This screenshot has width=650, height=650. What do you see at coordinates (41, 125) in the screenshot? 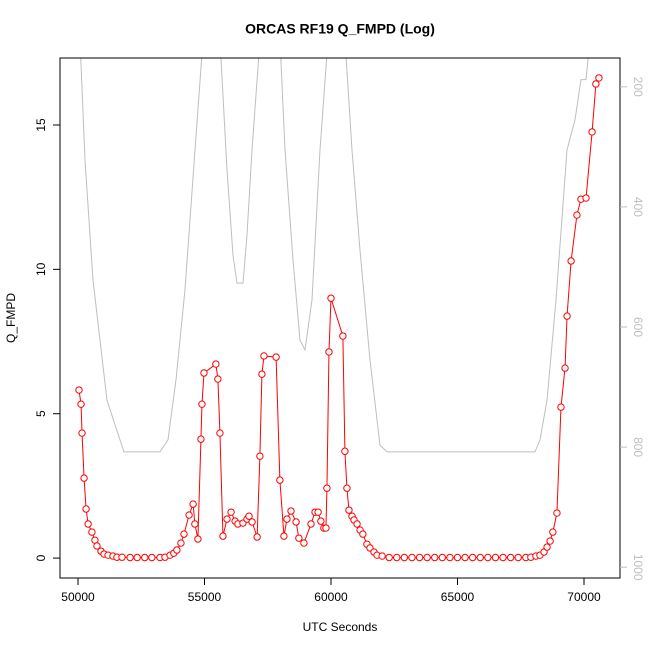
I see `y-tick-label: 15` at bounding box center [41, 125].